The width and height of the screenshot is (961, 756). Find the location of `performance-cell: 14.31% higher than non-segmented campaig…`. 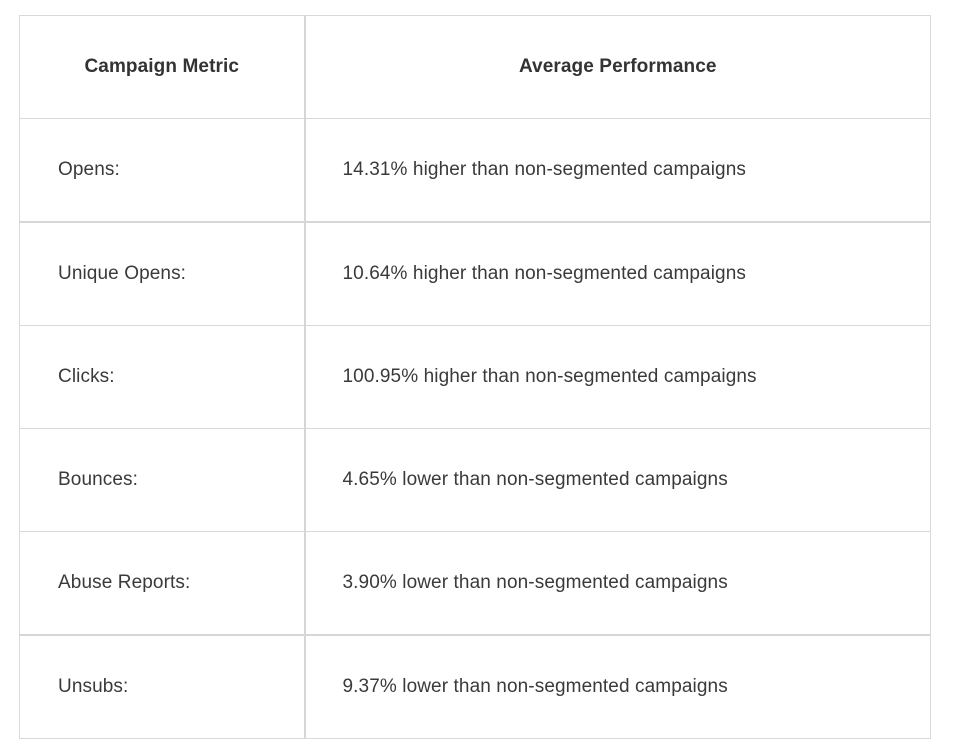

performance-cell: 14.31% higher than non-segmented campaig… is located at coordinates (617, 170).